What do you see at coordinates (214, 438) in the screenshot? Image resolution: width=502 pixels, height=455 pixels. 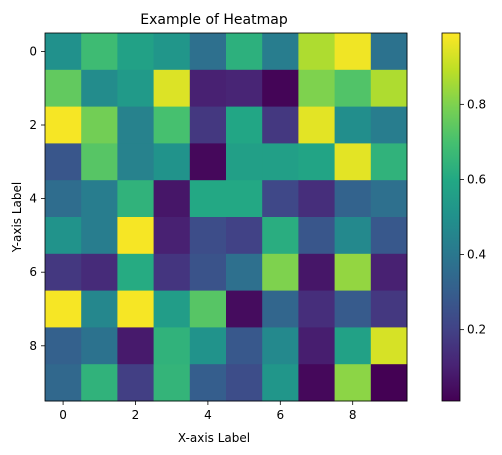 I see `x-axis-label: X-axis Label` at bounding box center [214, 438].